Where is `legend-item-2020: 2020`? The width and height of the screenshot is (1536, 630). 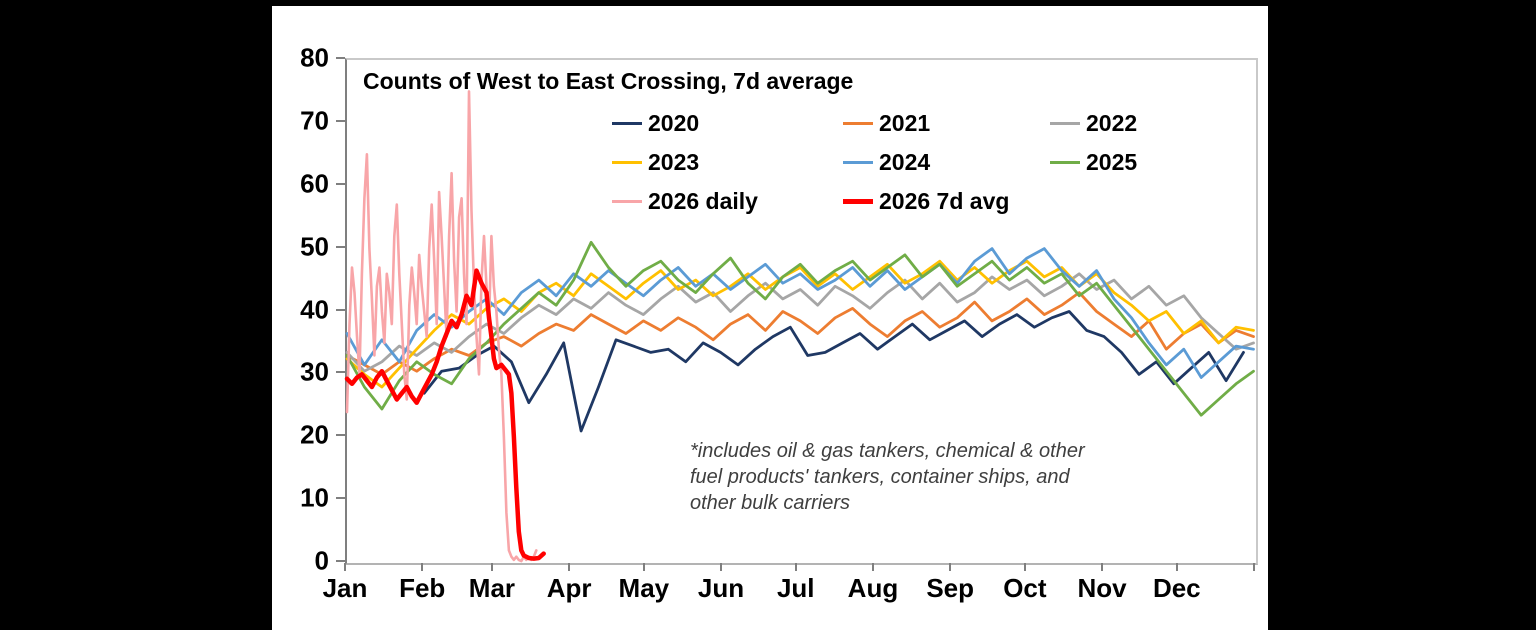
legend-item-2020: 2020 is located at coordinates (655, 123).